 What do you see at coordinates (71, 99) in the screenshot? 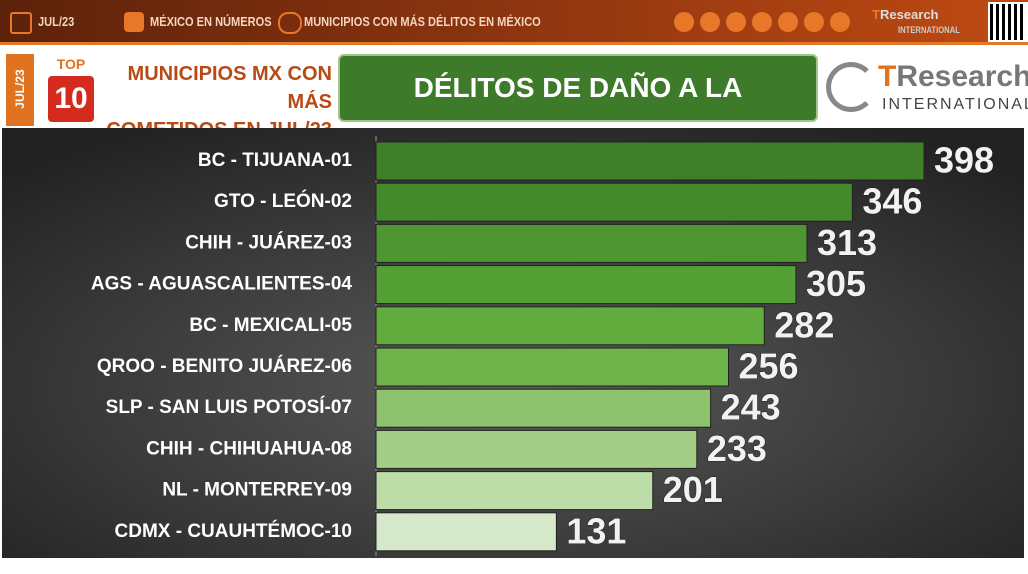
I see `rank: 10` at bounding box center [71, 99].